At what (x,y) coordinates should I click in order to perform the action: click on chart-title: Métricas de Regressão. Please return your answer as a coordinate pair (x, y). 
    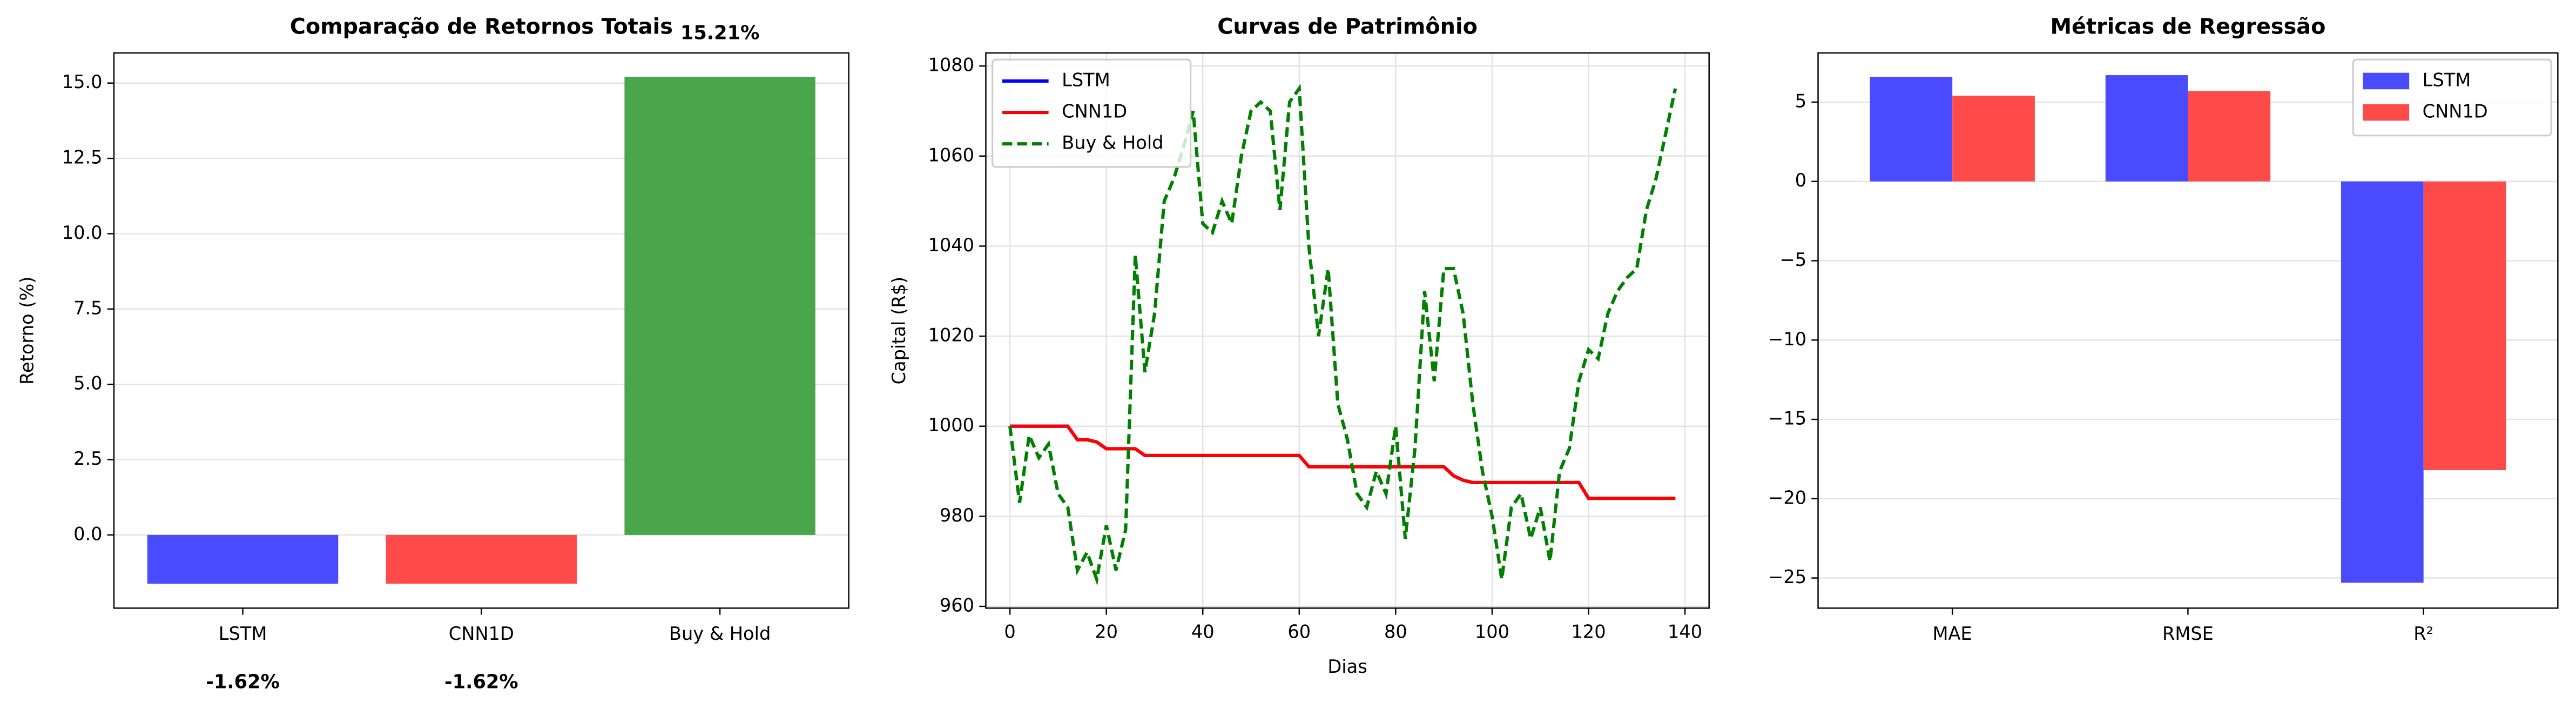
    Looking at the image, I should click on (2187, 27).